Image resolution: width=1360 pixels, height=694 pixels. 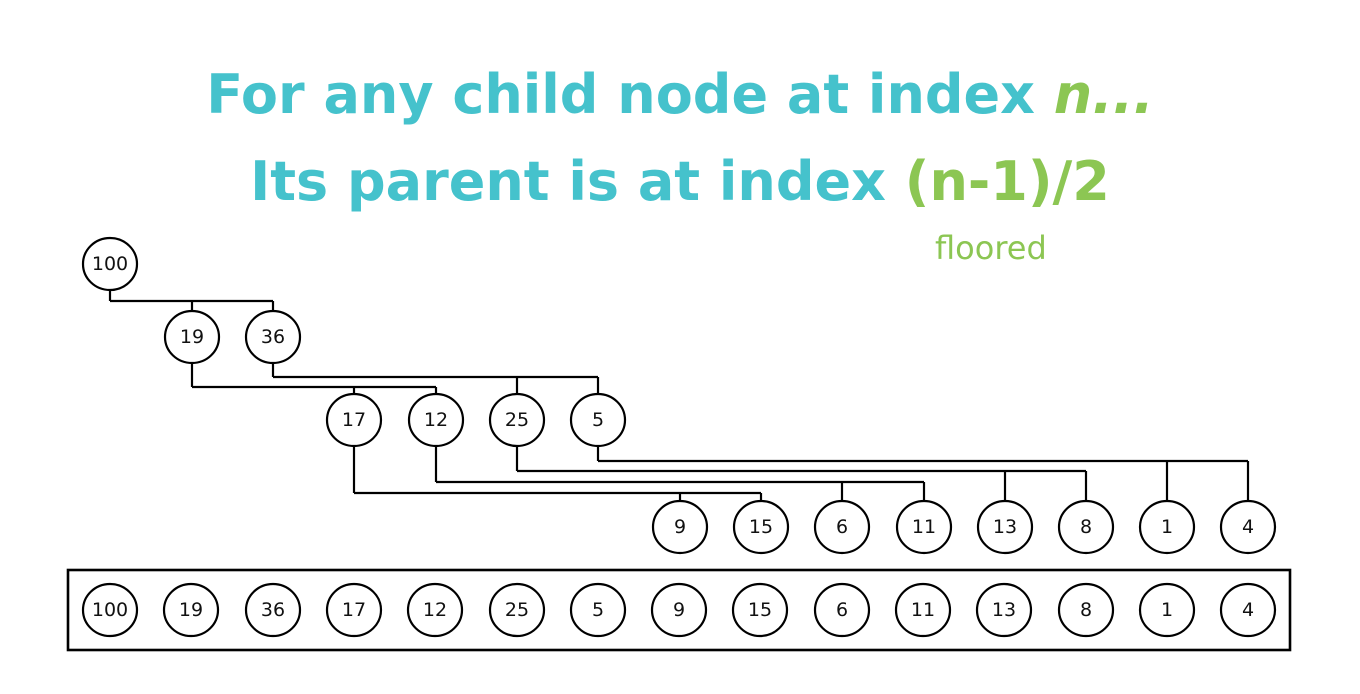 I want to click on array-cell-11-circle, so click(x=1004, y=610).